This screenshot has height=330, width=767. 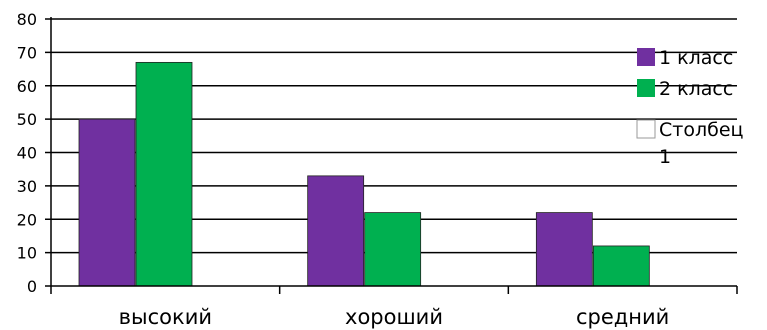 I want to click on y-tick-label: 30, so click(x=27, y=186).